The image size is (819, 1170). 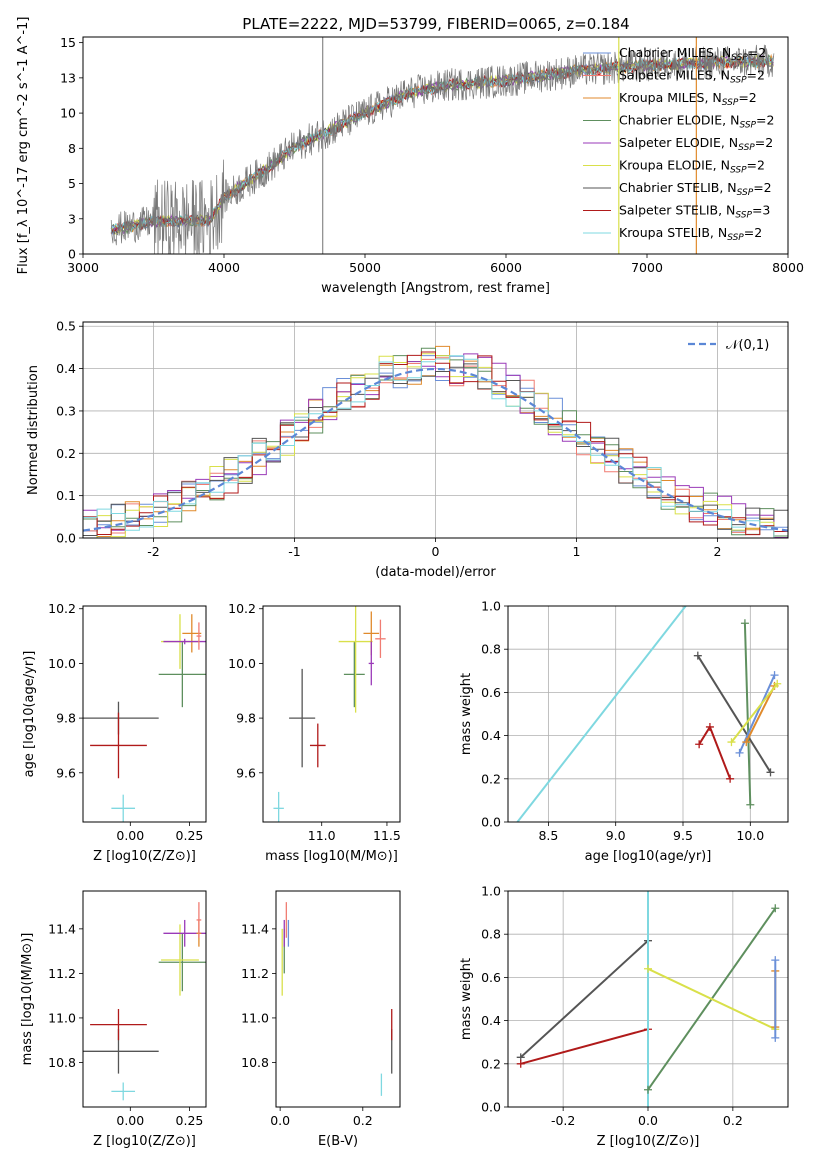 I want to click on y-tick-label: 3, so click(x=72, y=218).